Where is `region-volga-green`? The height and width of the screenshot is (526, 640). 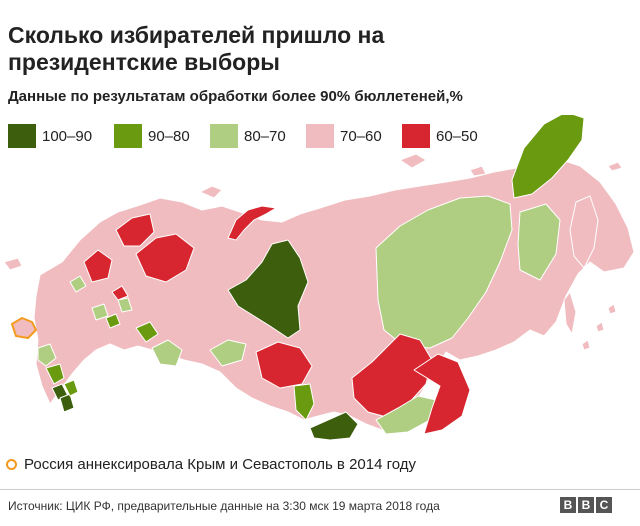 region-volga-green is located at coordinates (228, 353).